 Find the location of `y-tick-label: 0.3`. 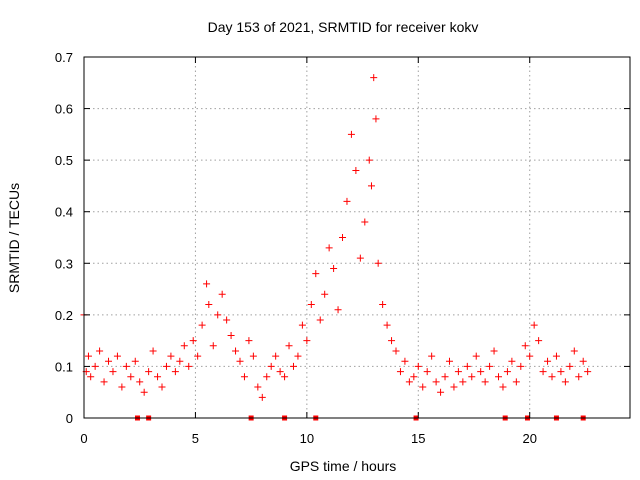

y-tick-label: 0.3 is located at coordinates (64, 263).